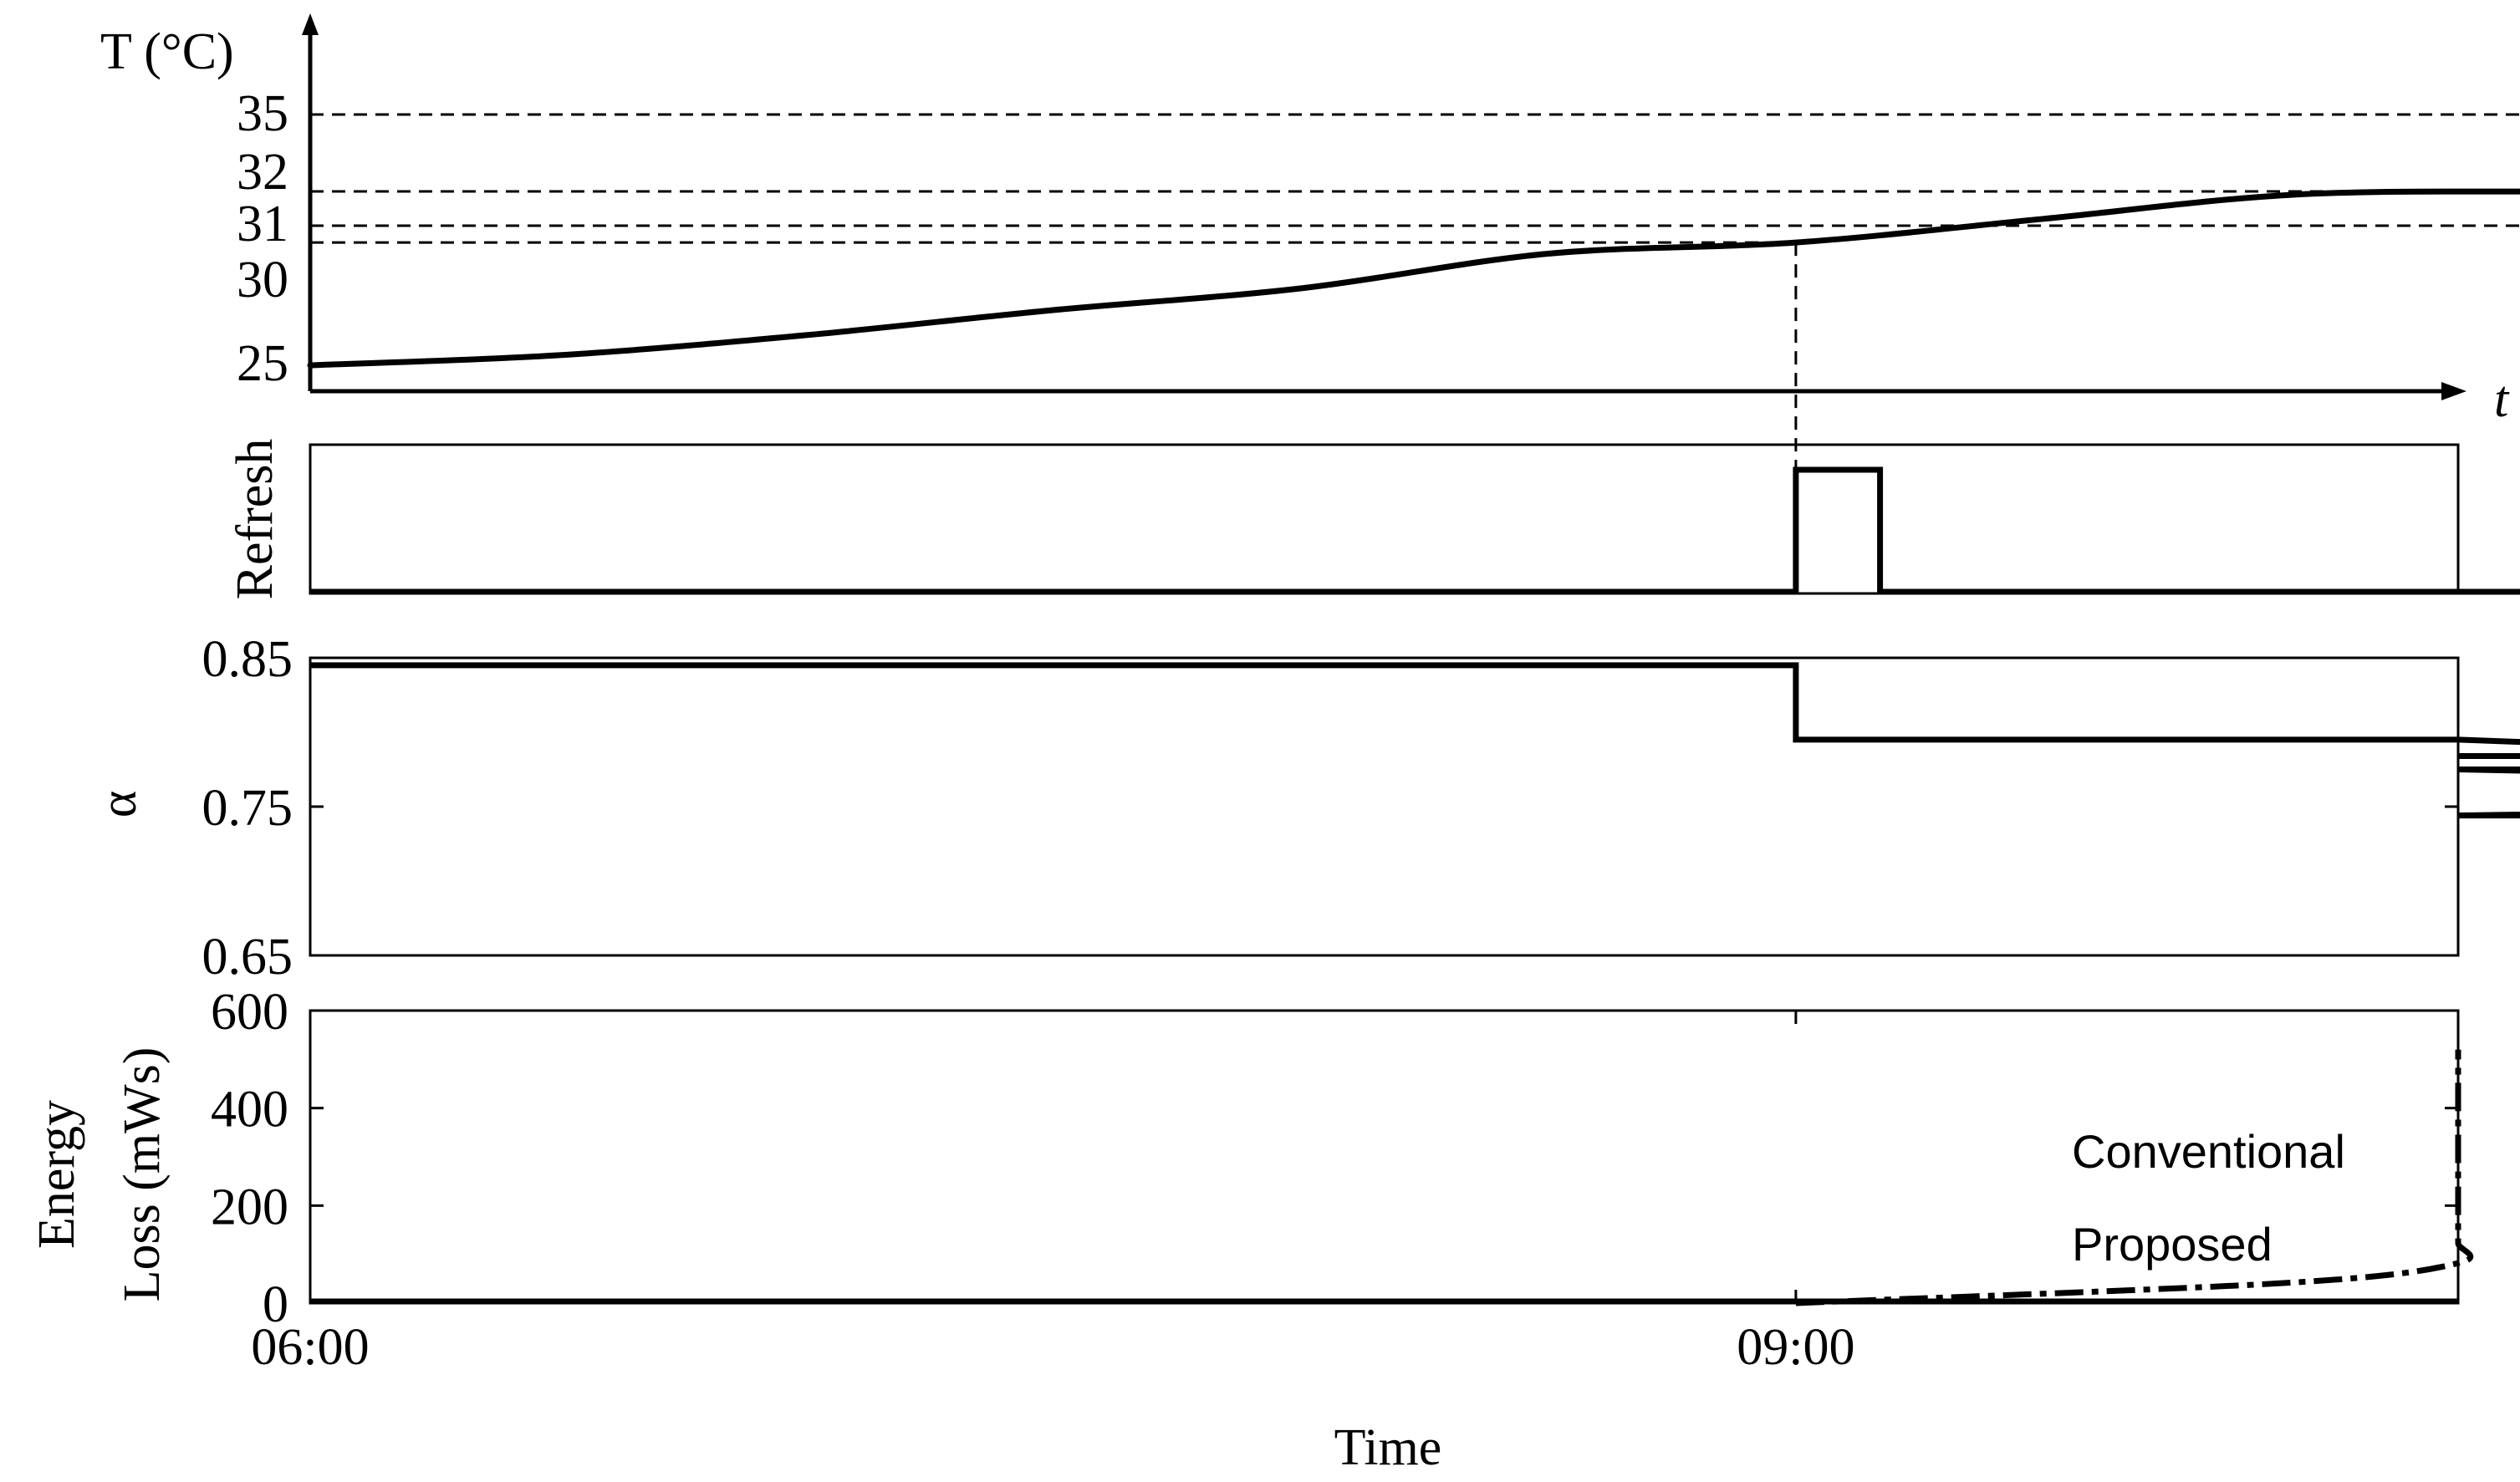  What do you see at coordinates (262, 224) in the screenshot?
I see `y-tick-label: 31` at bounding box center [262, 224].